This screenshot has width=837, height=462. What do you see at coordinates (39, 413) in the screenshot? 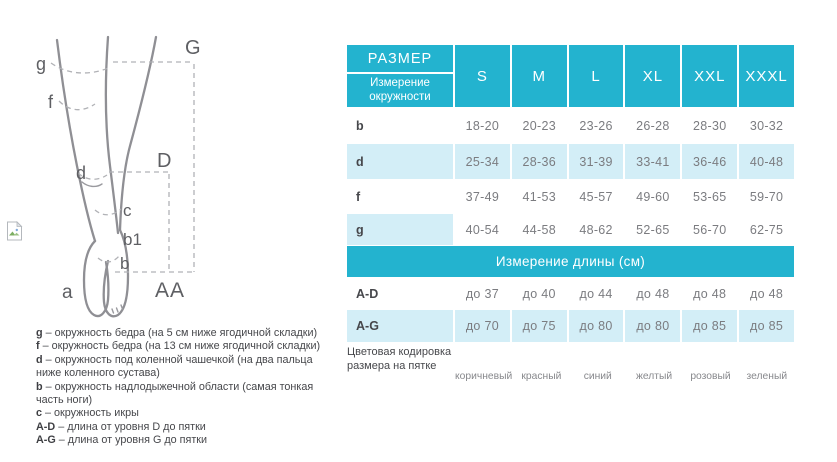
I see `legend-key: c` at bounding box center [39, 413].